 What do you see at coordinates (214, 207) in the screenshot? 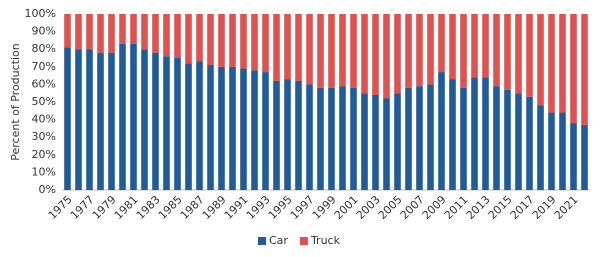
I see `x-tick-label: 1989` at bounding box center [214, 207].